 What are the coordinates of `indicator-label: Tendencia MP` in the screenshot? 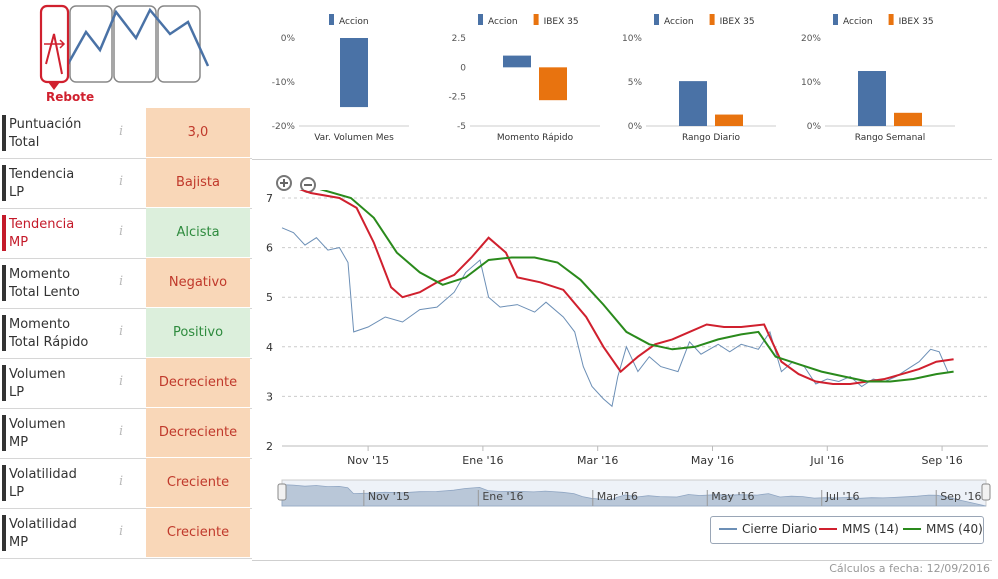 It's located at (42, 233).